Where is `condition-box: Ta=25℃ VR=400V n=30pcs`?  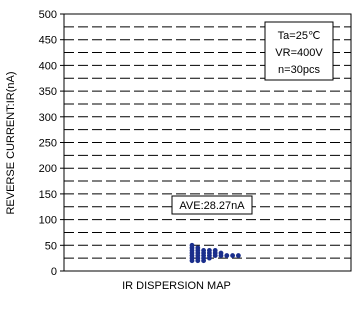
condition-box: Ta=25℃ VR=400V n=30pcs is located at coordinates (299, 51).